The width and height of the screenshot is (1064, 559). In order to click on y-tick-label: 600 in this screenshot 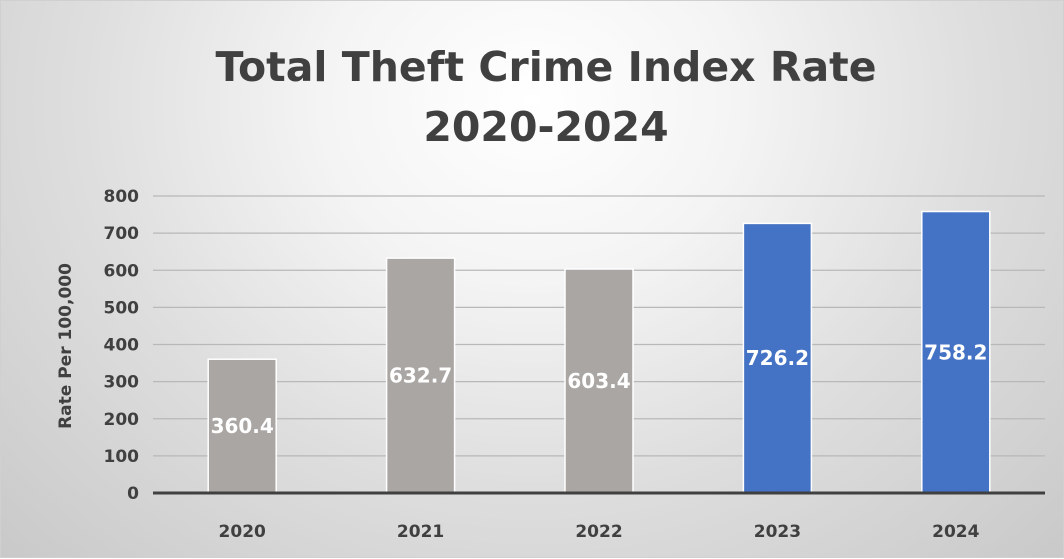, I will do `click(122, 271)`.